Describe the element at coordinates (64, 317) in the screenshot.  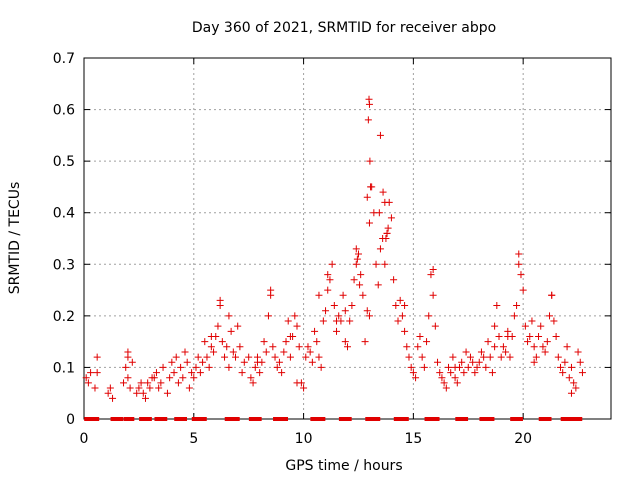
I see `y-tick-label: 0.2` at that location.